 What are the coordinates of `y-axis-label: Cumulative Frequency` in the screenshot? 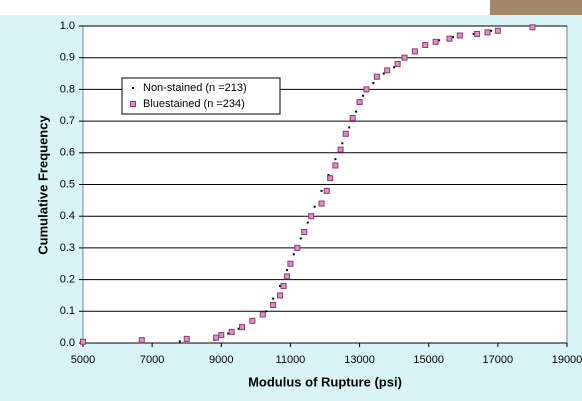 It's located at (42, 185).